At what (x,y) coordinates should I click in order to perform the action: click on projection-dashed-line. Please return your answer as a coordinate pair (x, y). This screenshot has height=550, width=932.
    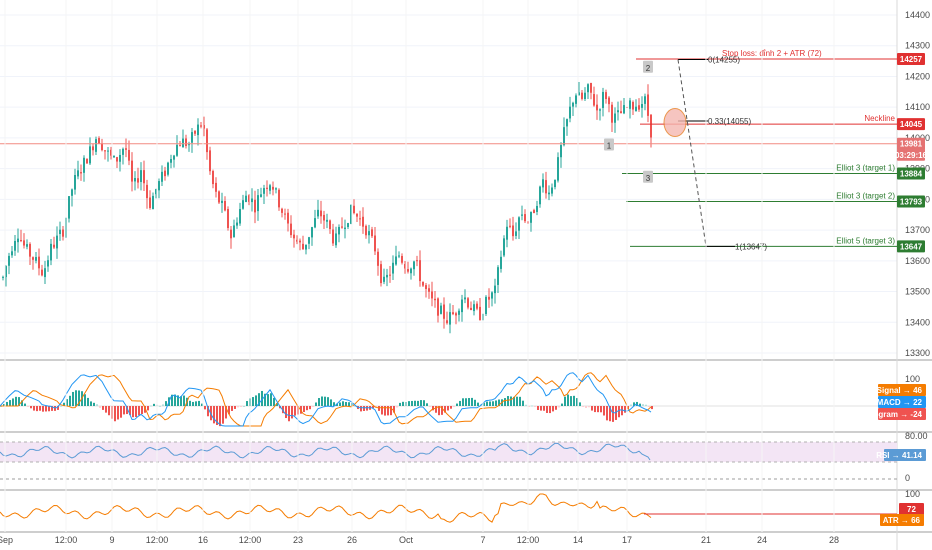
    Looking at the image, I should click on (692, 153).